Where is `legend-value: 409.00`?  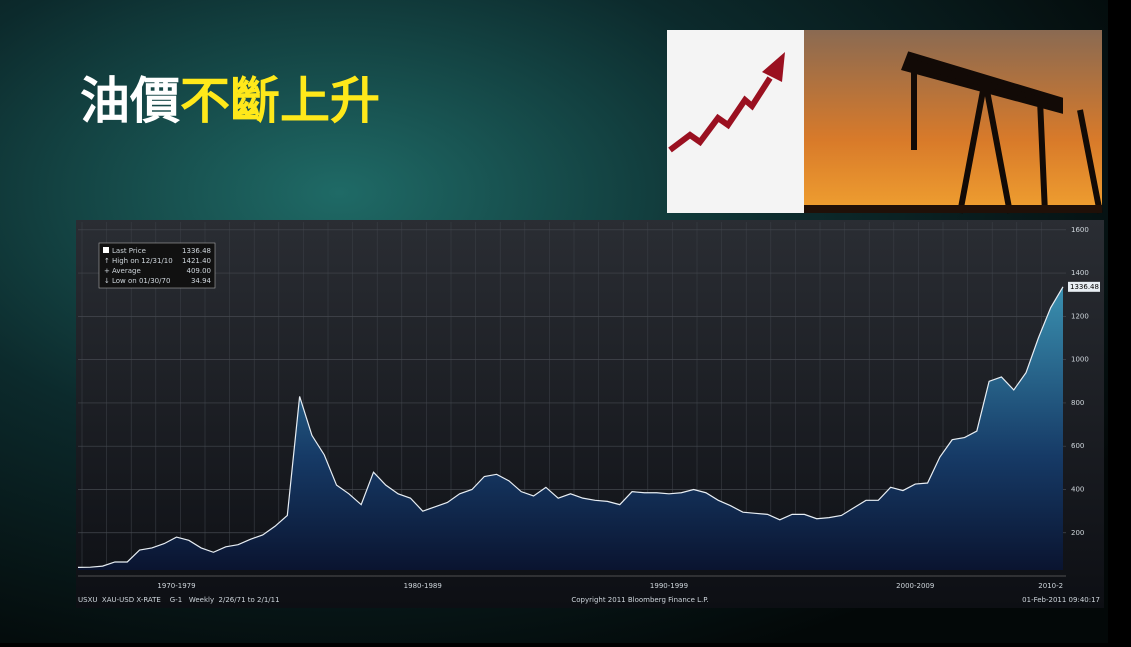
legend-value: 409.00 is located at coordinates (199, 271).